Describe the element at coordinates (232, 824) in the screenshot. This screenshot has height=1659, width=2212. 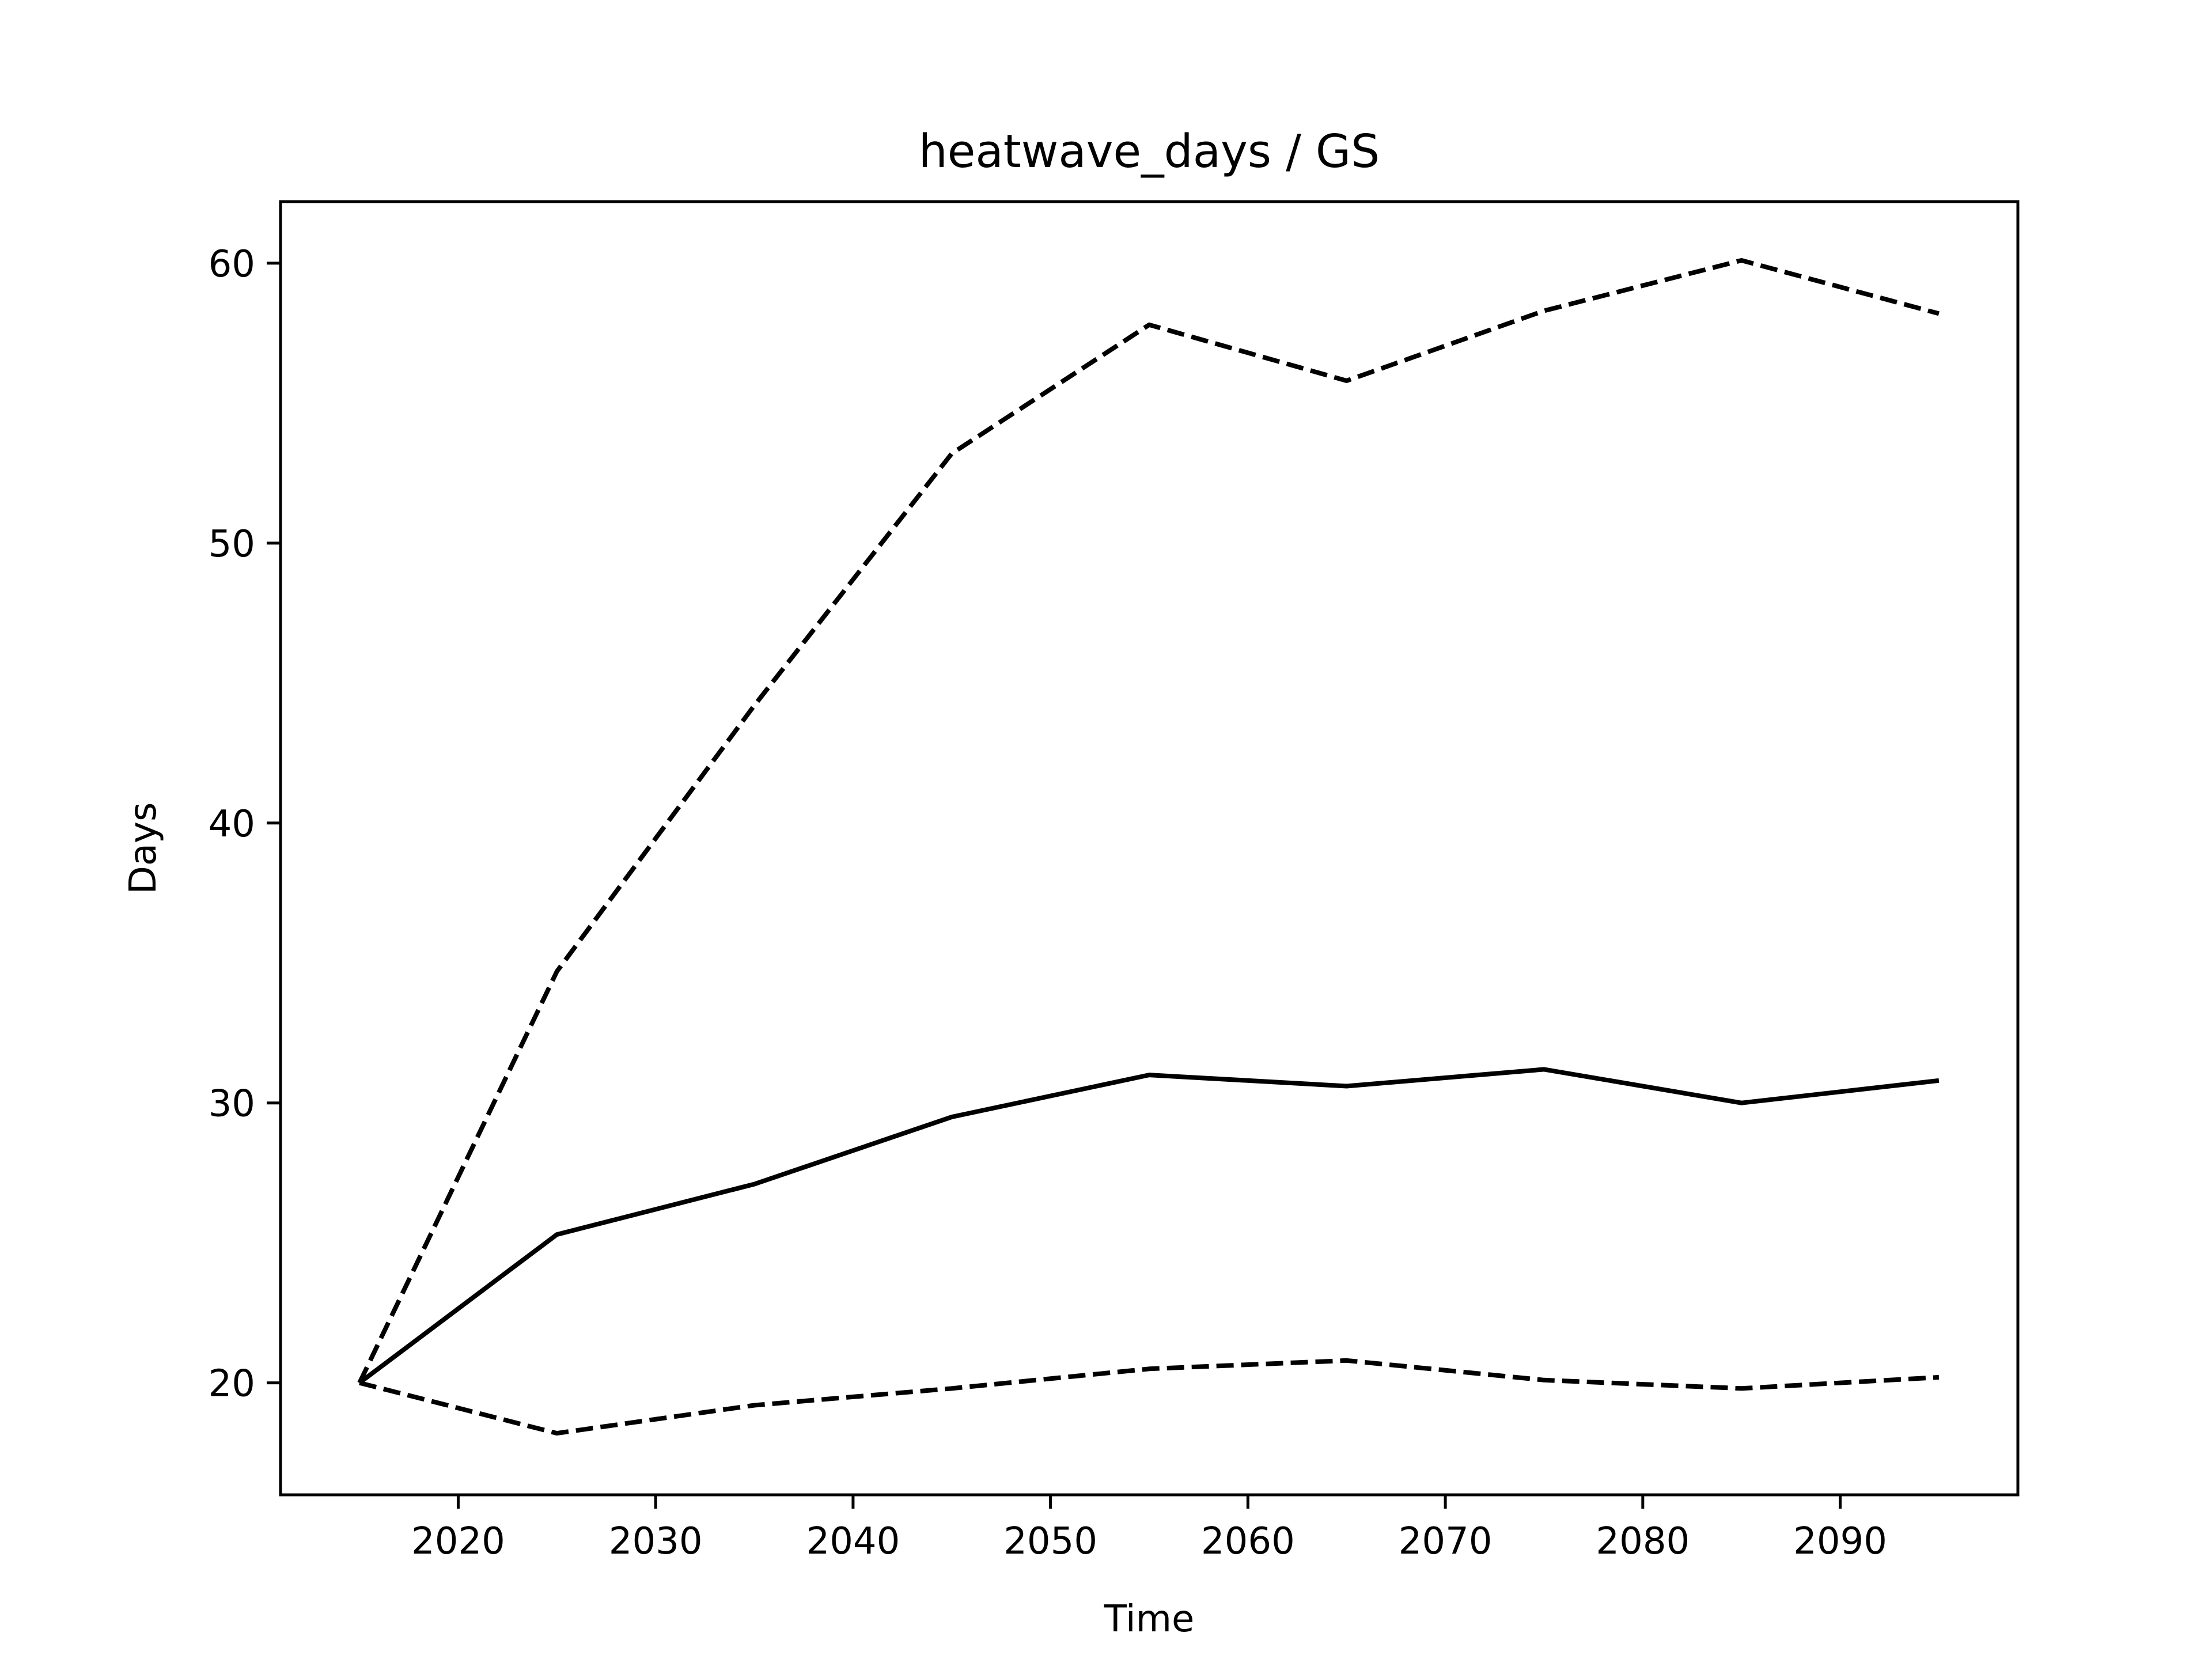
I see `y-tick-label: 40` at that location.